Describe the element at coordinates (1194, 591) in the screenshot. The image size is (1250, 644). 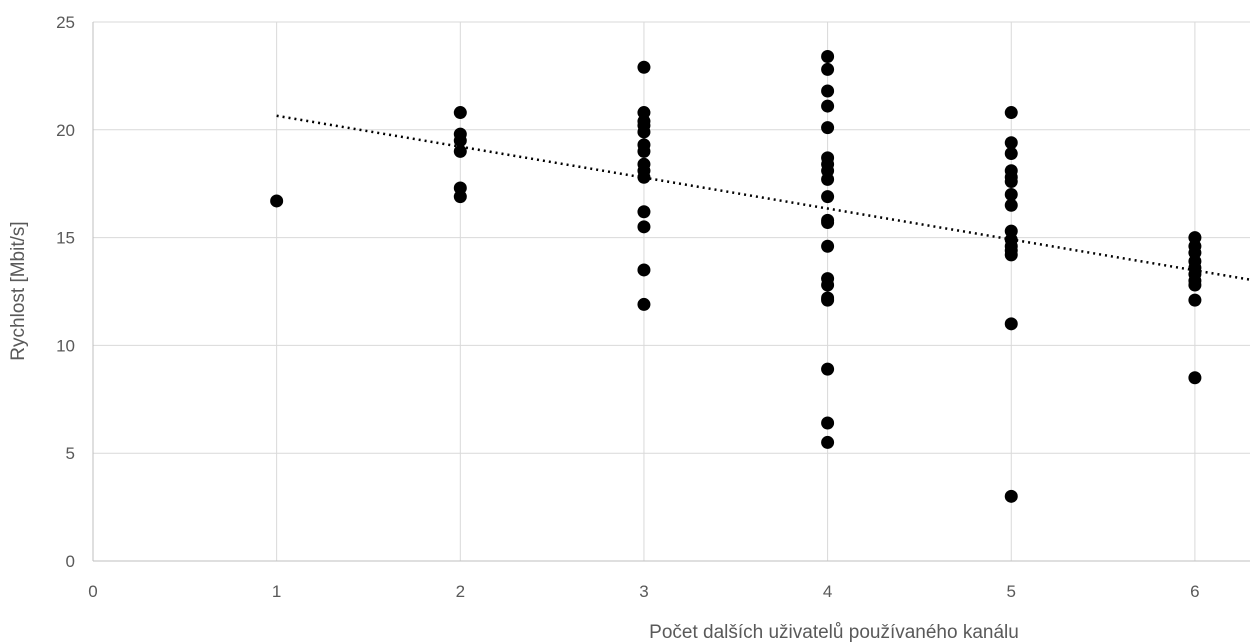
I see `x-tick-label: 6` at that location.